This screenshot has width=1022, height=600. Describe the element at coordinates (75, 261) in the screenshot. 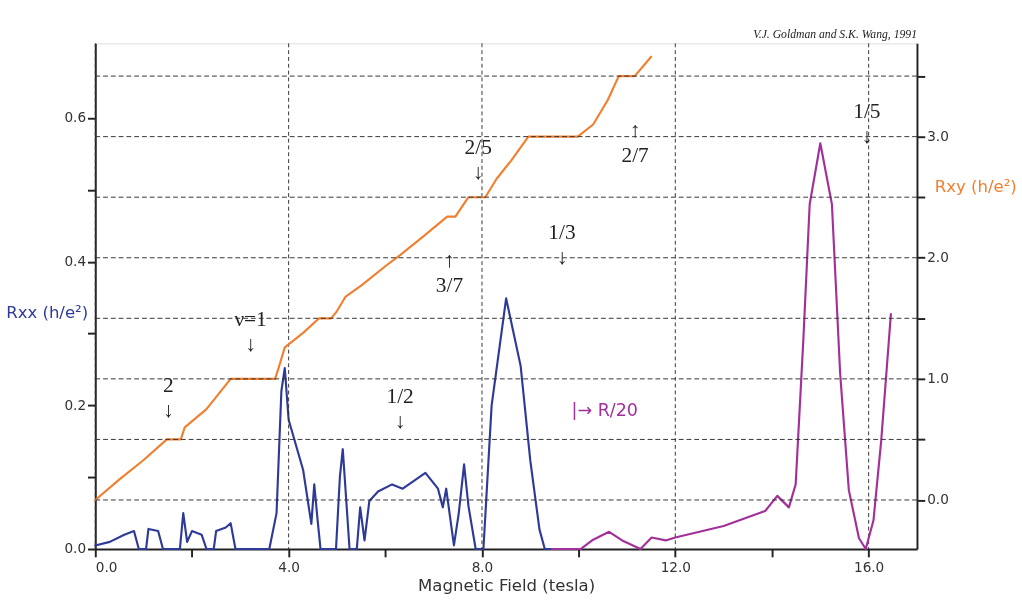

I see `y-tick-label: 0.4` at that location.